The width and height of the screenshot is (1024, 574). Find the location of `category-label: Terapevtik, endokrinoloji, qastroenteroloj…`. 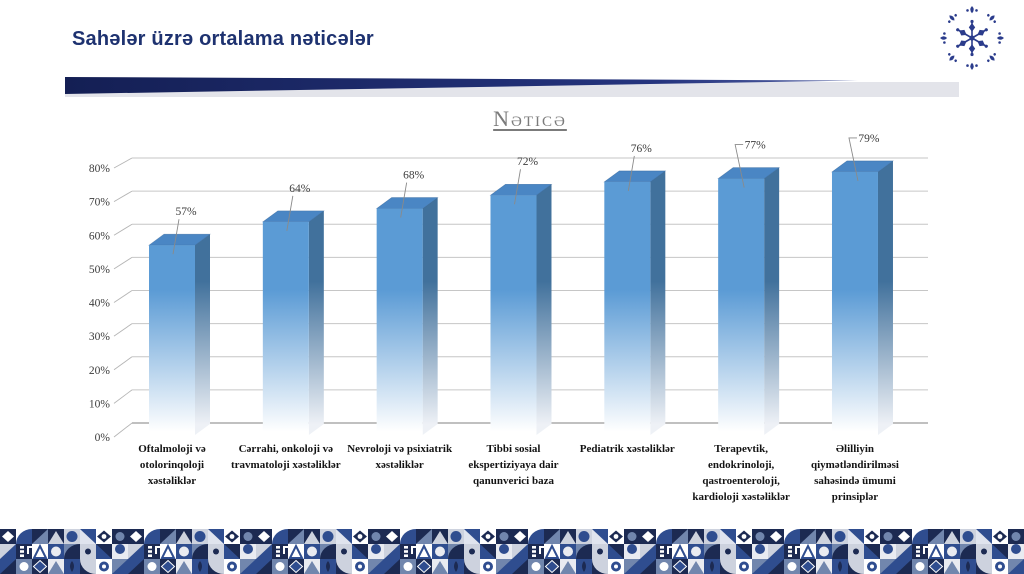

category-label: Terapevtik, endokrinoloji, qastroenteroloj… is located at coordinates (741, 473).